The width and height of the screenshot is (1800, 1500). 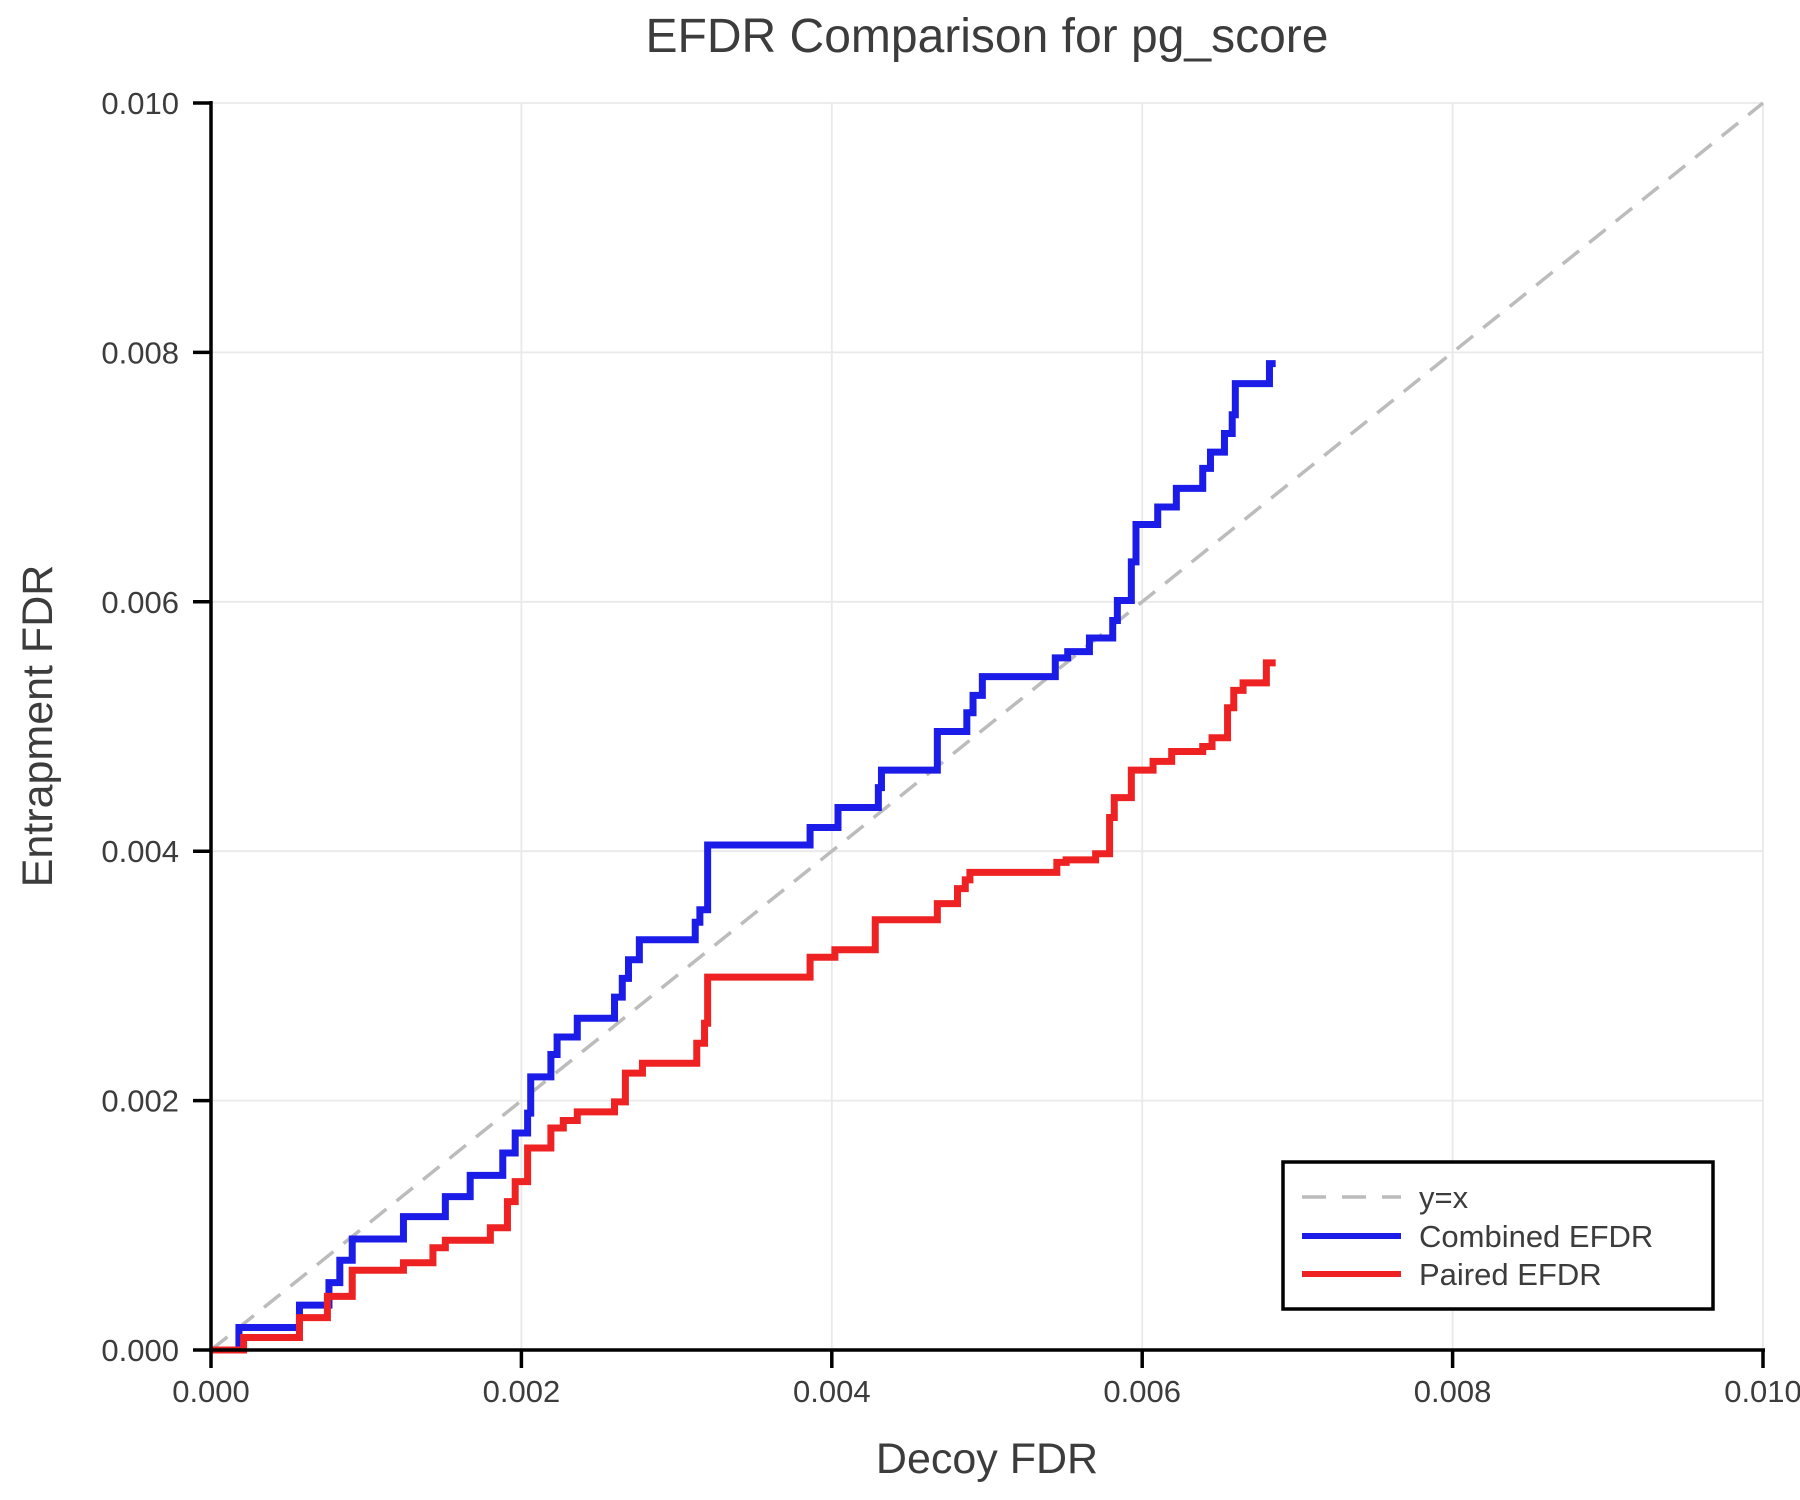 I want to click on legend-label-combined-efdr: Combined EFDR, so click(x=1536, y=1236).